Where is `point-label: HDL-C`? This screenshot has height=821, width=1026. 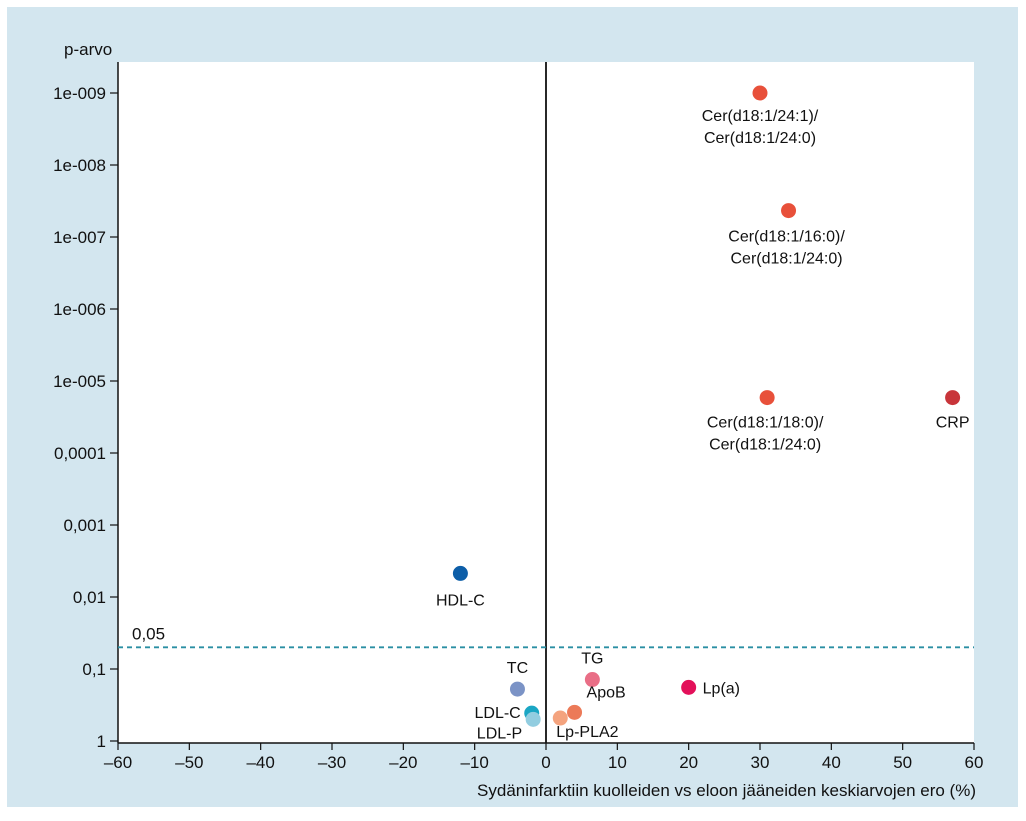
point-label: HDL-C is located at coordinates (460, 600).